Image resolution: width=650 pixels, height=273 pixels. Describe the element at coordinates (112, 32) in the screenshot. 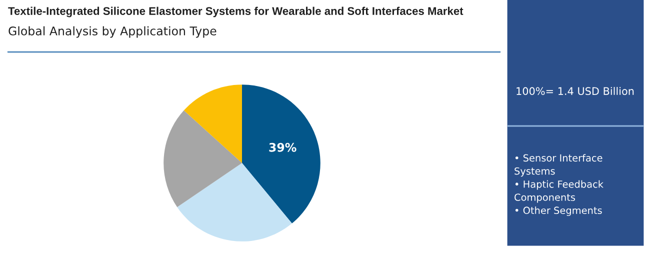

I see `chart-subtitle: Global Analysis by Application Type` at that location.